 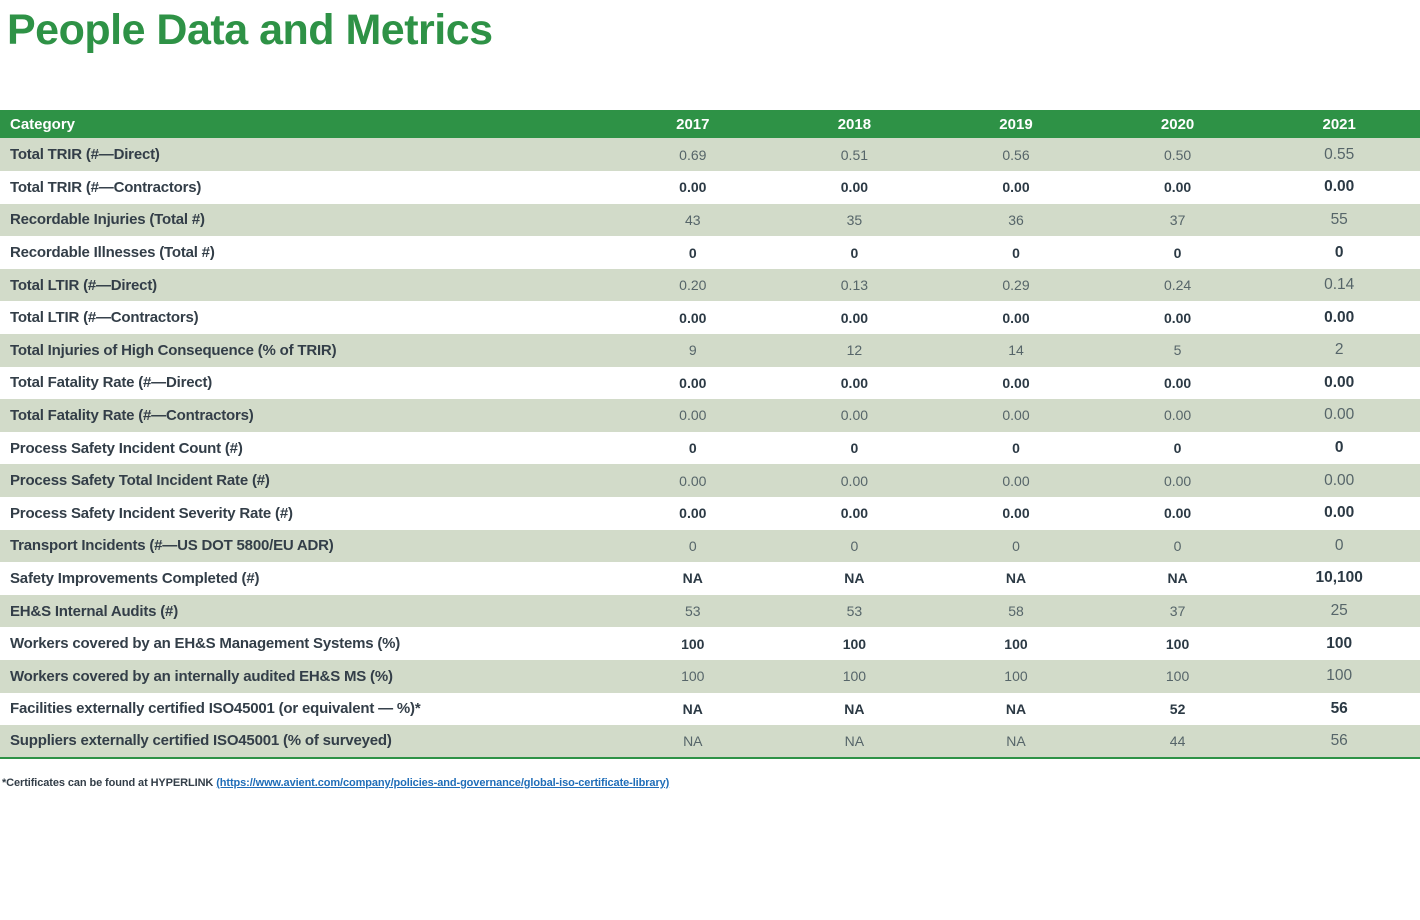 I want to click on cell-value: 0.29, so click(x=1016, y=285).